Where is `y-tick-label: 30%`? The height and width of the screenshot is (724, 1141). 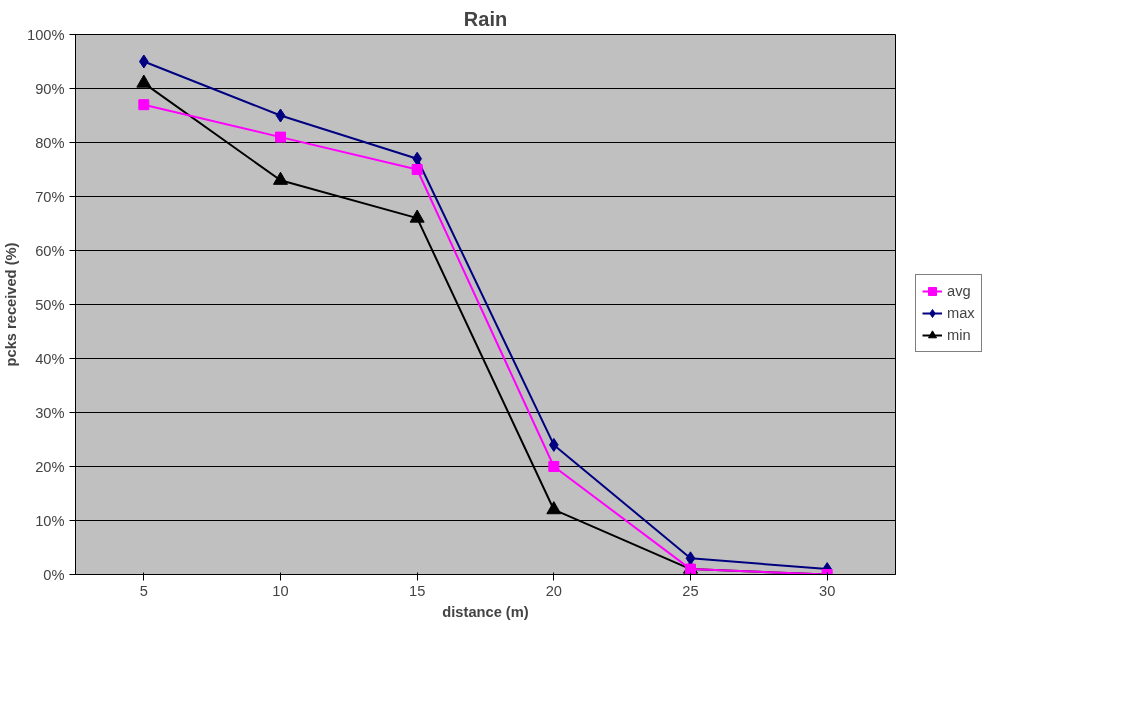
y-tick-label: 30% is located at coordinates (50, 412).